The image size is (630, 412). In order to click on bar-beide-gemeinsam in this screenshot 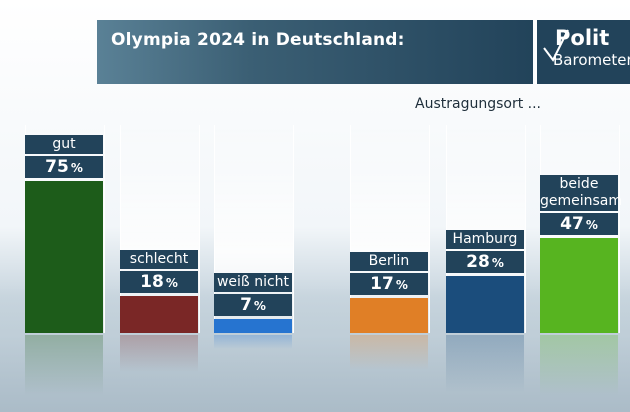, I will do `click(579, 285)`.